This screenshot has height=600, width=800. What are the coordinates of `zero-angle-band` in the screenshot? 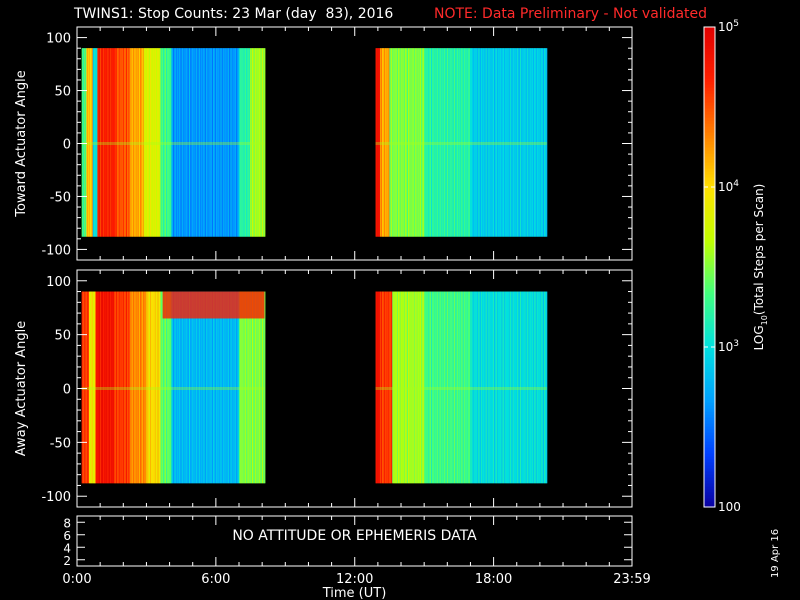 It's located at (173, 143).